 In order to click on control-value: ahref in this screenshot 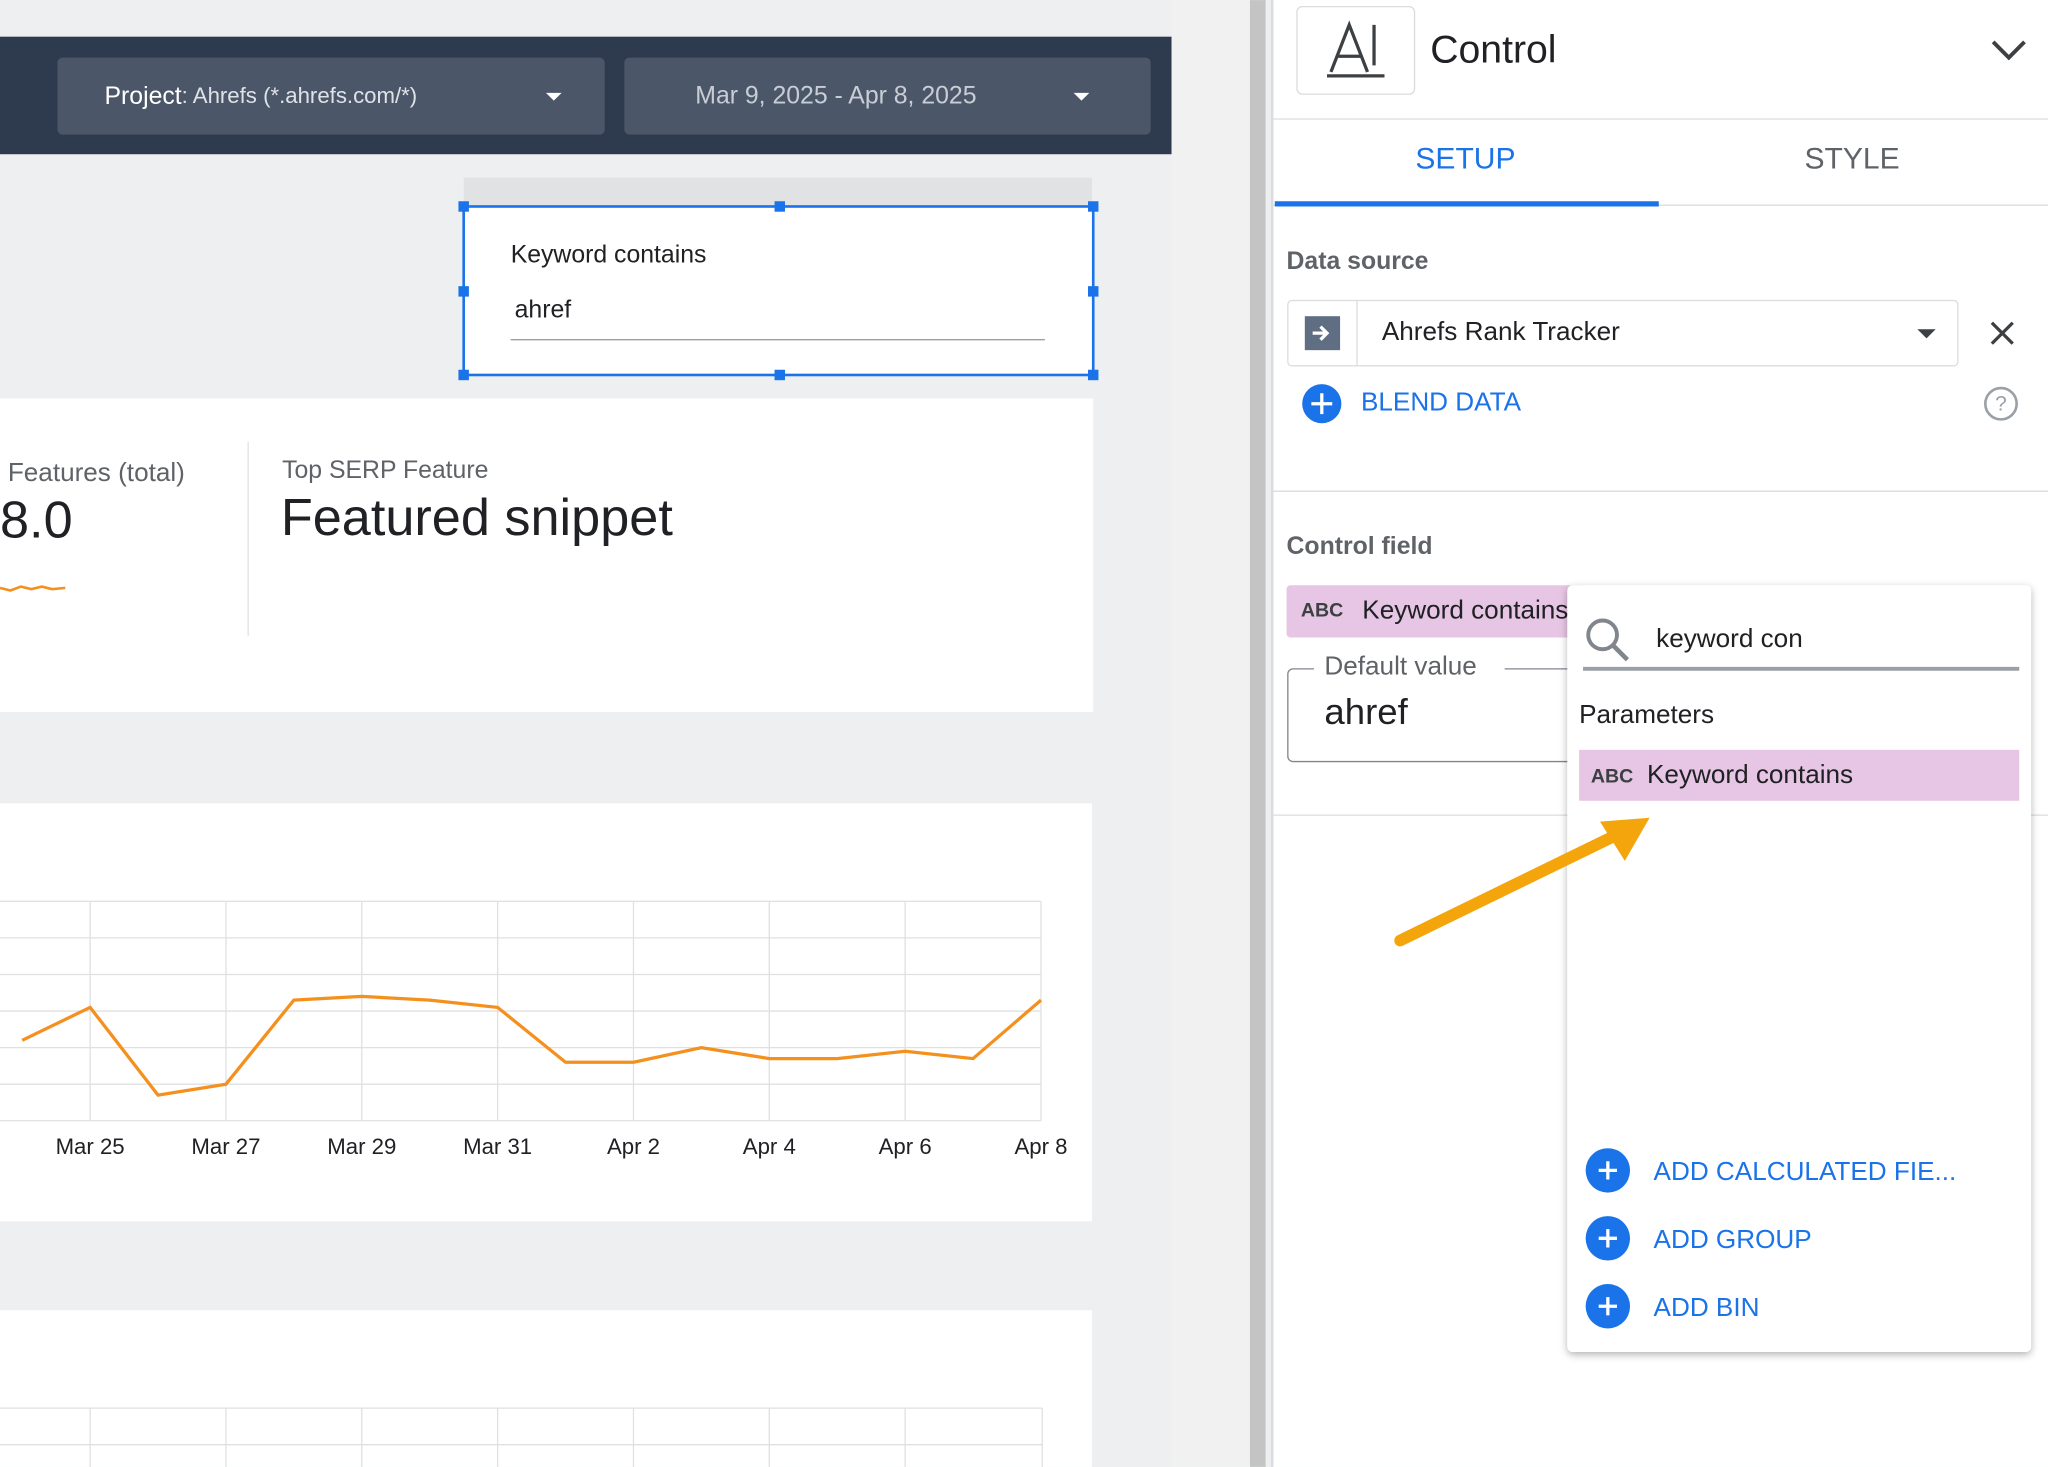, I will do `click(543, 310)`.